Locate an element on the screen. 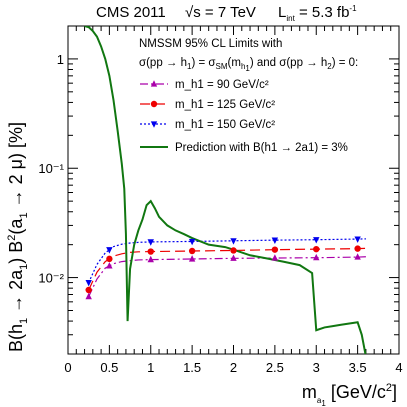 The width and height of the screenshot is (407, 407). svg-text: Lint = 5.3 fb-1 is located at coordinates (317, 13).